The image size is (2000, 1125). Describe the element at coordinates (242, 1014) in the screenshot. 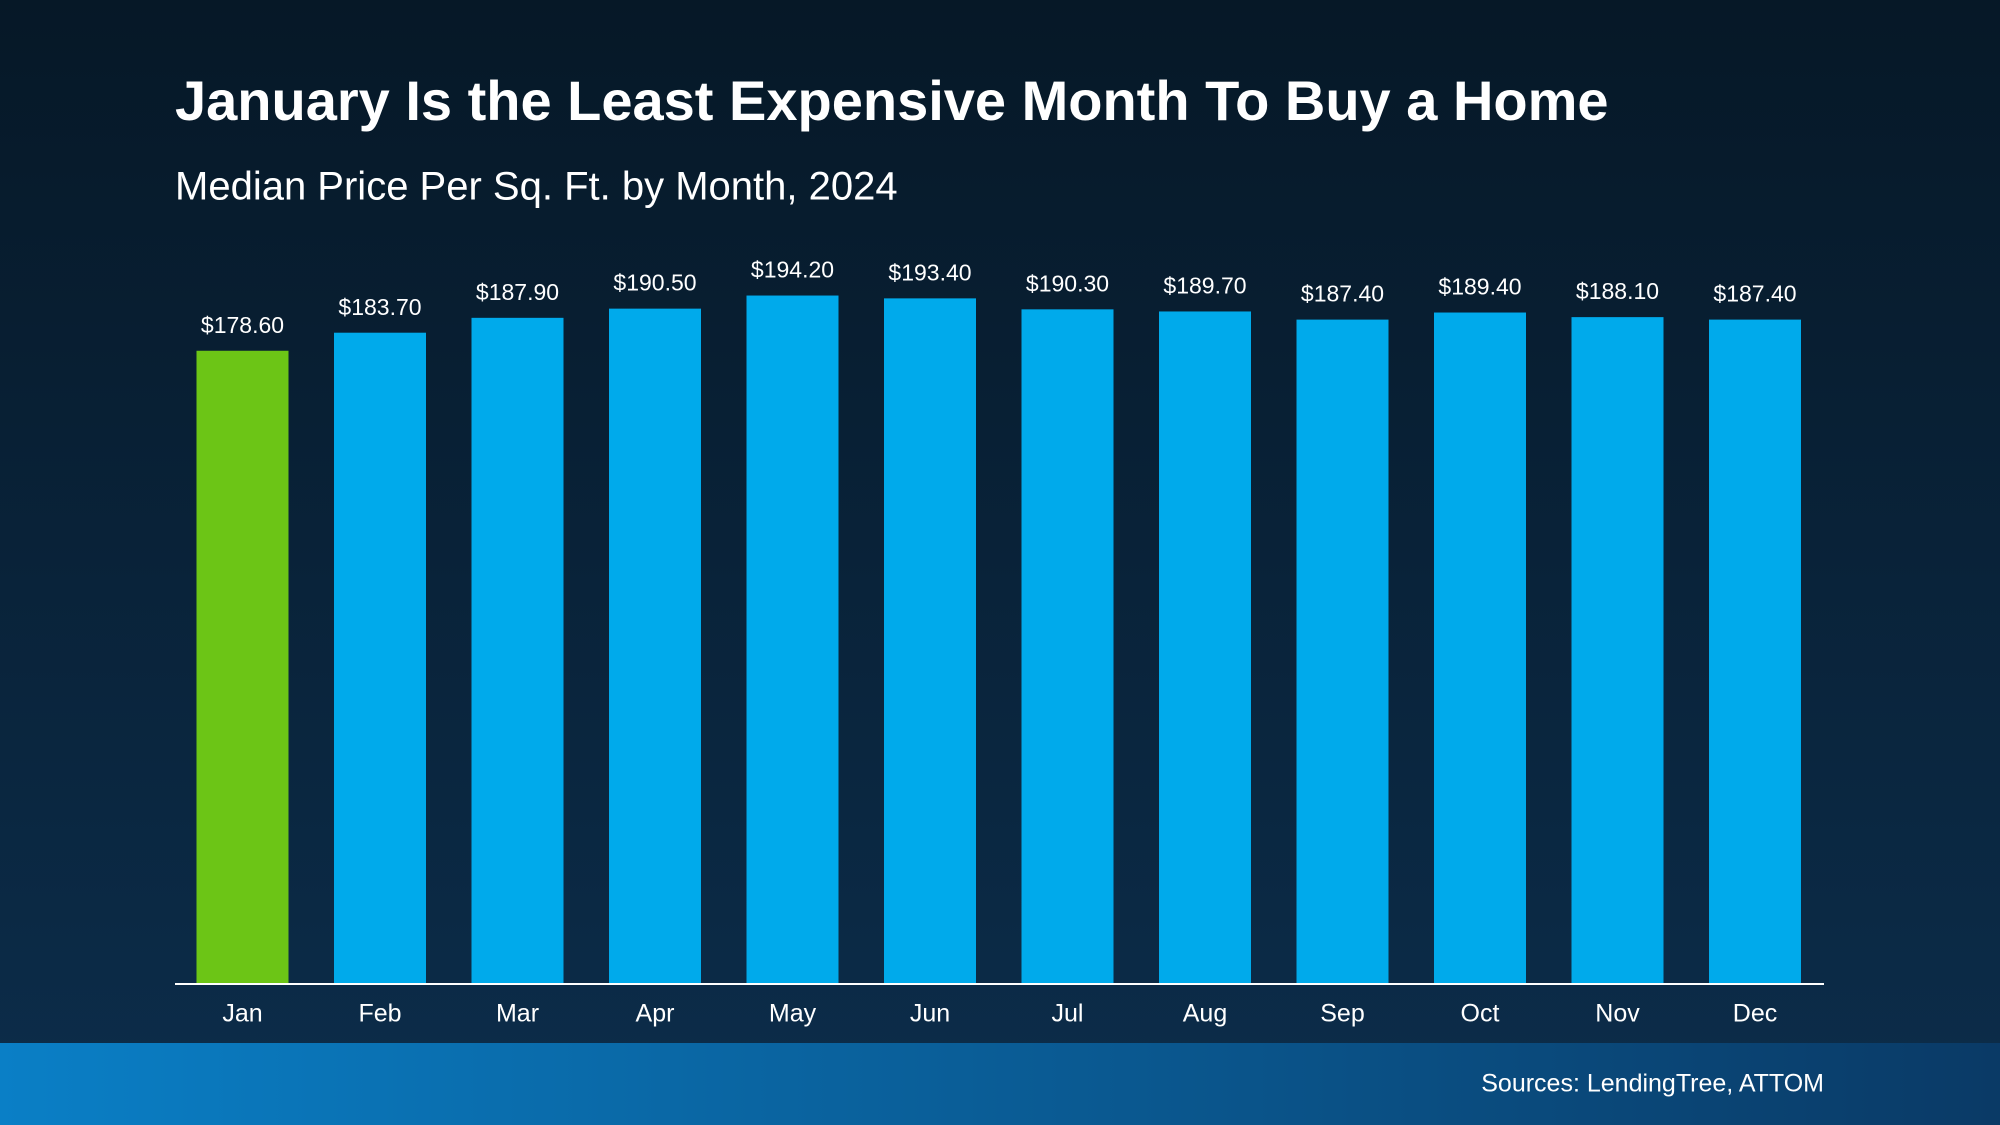

I see `x-tick-label: Jan` at that location.